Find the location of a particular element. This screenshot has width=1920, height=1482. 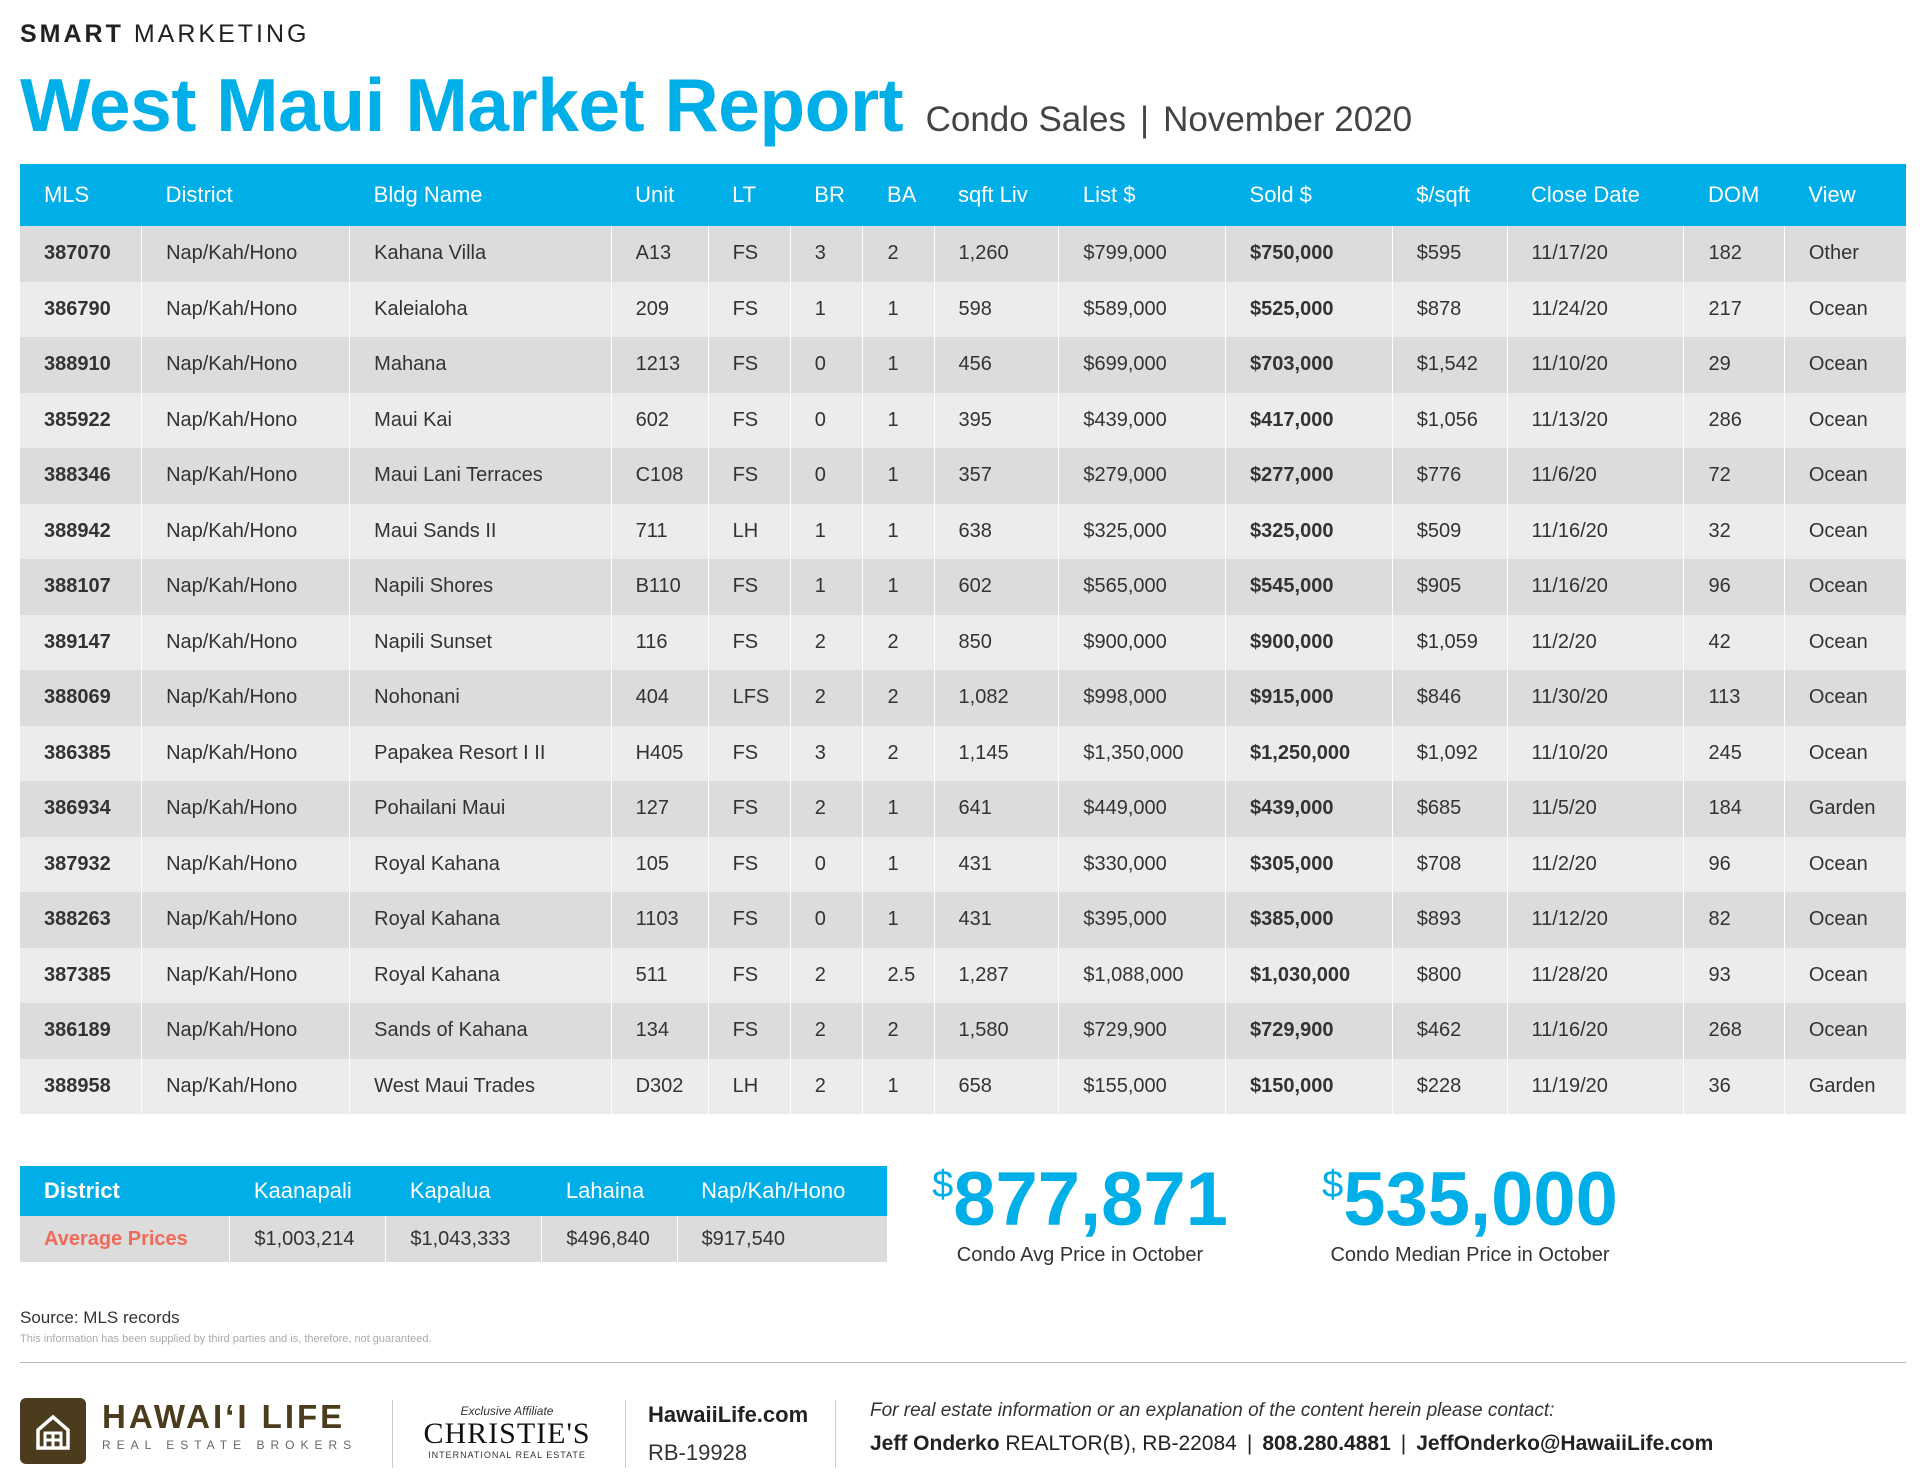

district-header-cell: Kapalua is located at coordinates (463, 1191).